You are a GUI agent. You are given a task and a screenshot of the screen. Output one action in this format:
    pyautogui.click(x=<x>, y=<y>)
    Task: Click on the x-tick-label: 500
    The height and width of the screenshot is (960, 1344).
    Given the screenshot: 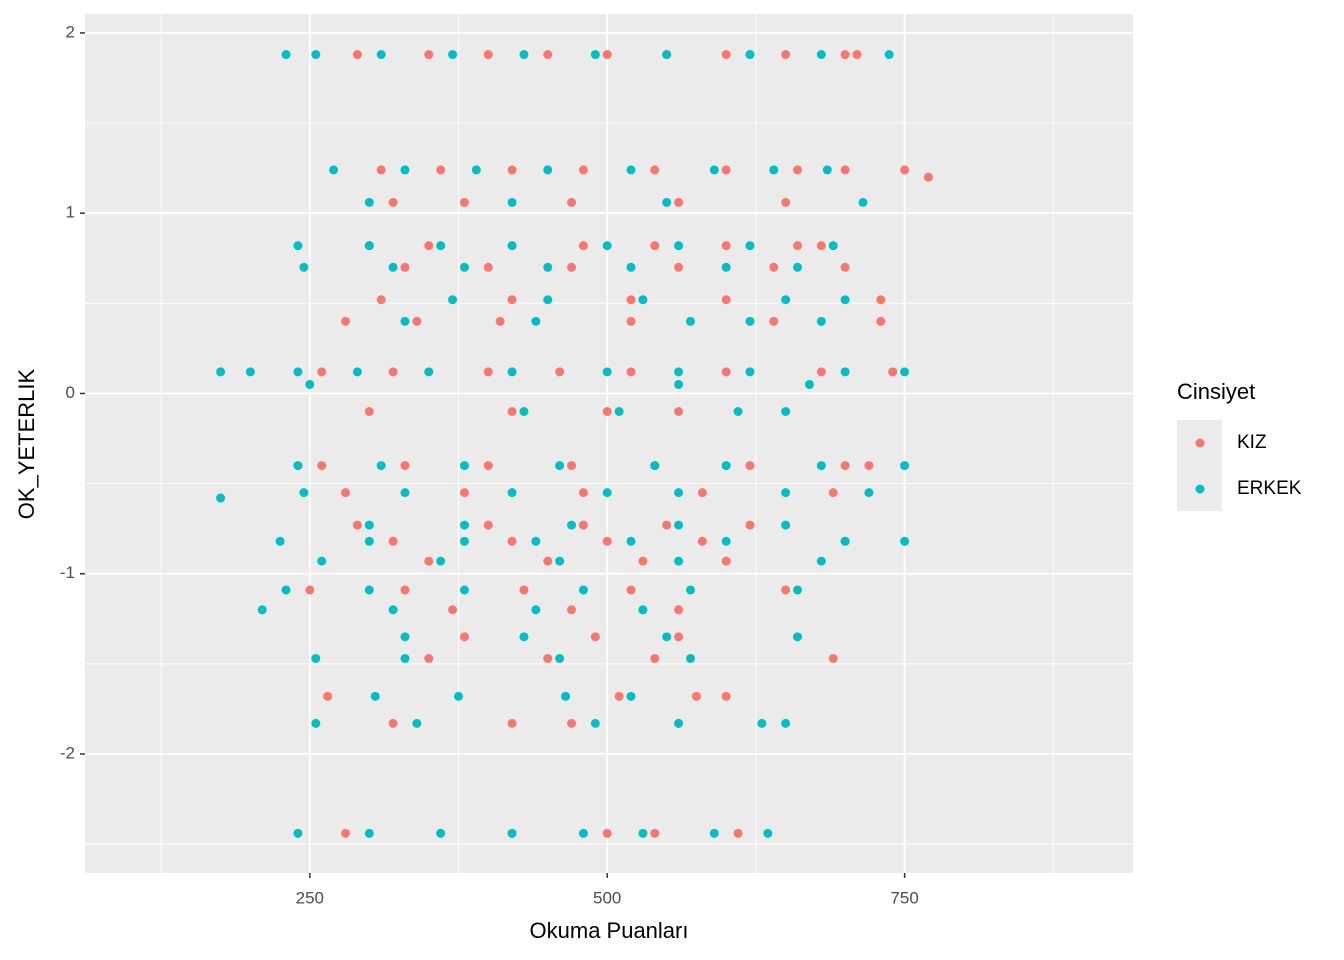 What is the action you would take?
    pyautogui.click(x=607, y=897)
    